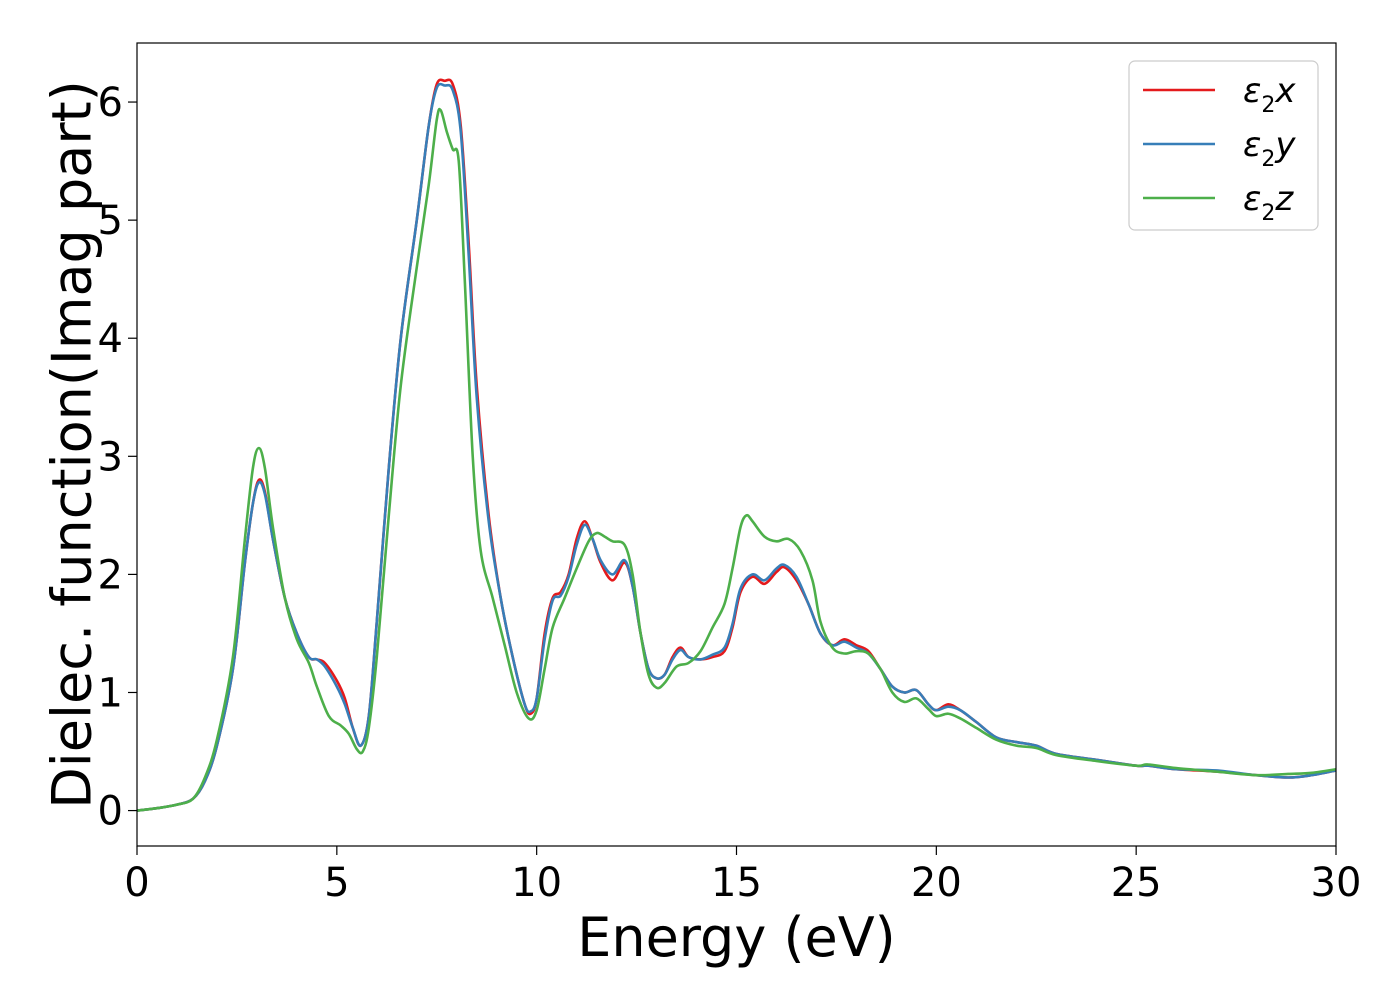 The image size is (1400, 1000). Describe the element at coordinates (110, 339) in the screenshot. I see `y-tick-label: 4` at that location.